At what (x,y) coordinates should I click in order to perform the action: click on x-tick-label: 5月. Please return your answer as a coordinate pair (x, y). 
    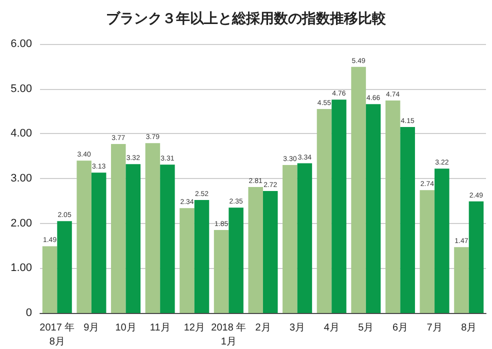
    Looking at the image, I should click on (366, 328).